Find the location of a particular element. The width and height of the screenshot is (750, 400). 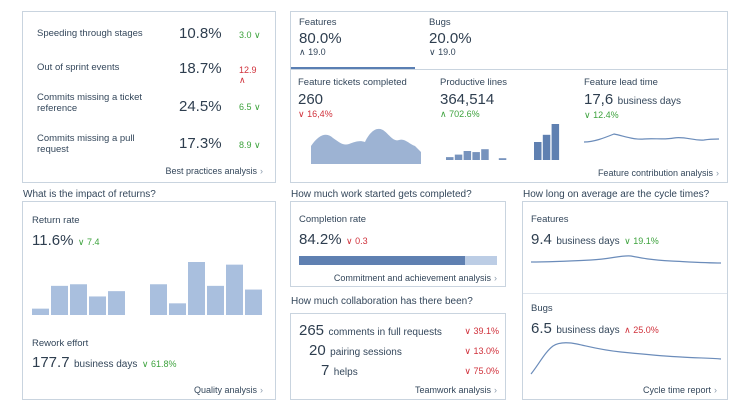

cycle-bugs-row: 6.5 business days ∧ 25.0% is located at coordinates (595, 329).